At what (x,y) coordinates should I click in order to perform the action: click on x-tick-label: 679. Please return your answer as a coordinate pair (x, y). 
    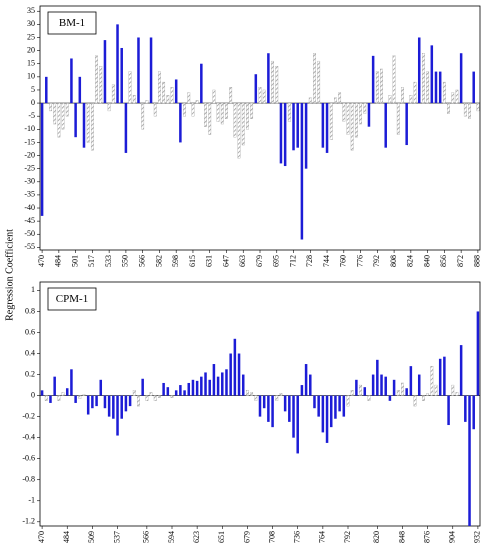
    Looking at the image, I should click on (259, 261).